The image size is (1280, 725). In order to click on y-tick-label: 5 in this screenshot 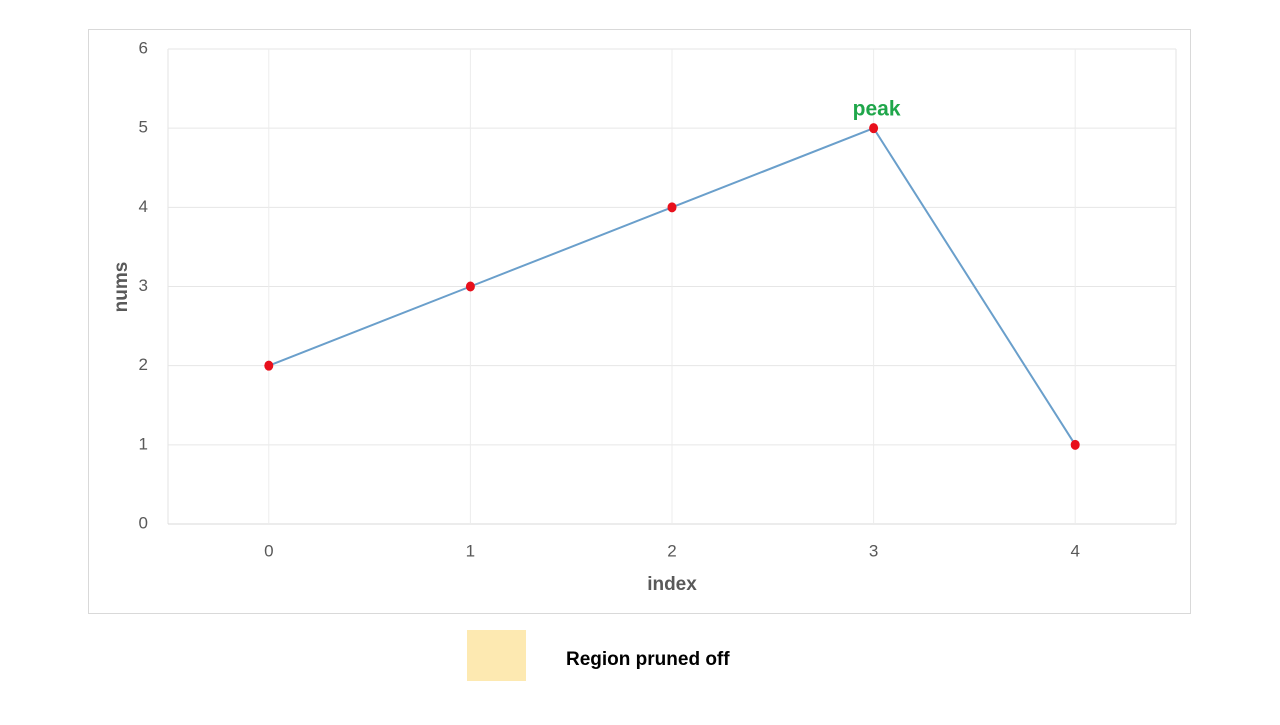, I will do `click(143, 127)`.